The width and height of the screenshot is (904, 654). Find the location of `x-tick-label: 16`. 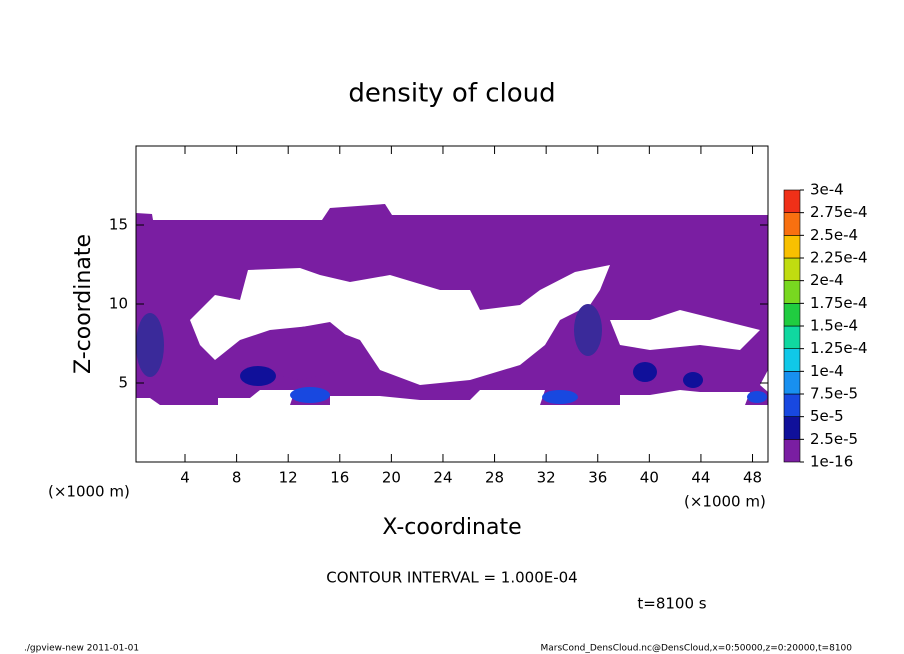

x-tick-label: 16 is located at coordinates (339, 478).